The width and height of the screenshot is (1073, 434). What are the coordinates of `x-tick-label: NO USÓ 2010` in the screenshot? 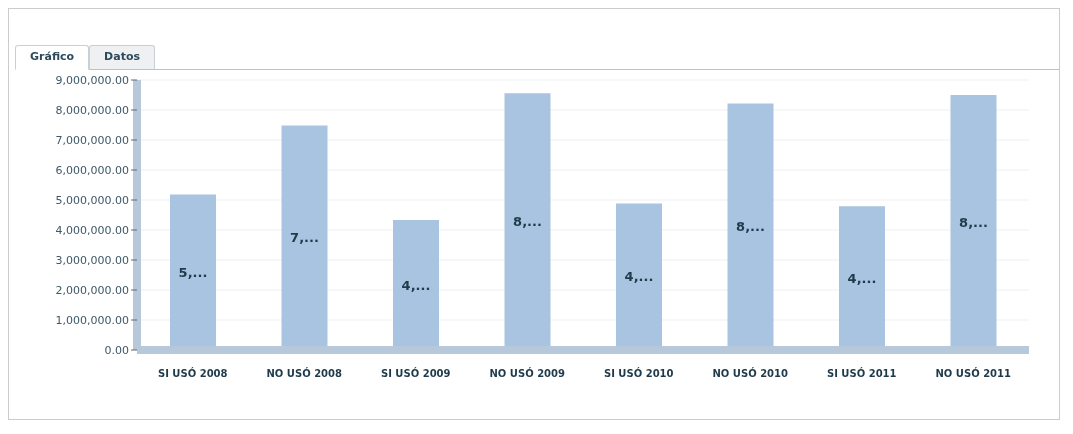 It's located at (750, 373).